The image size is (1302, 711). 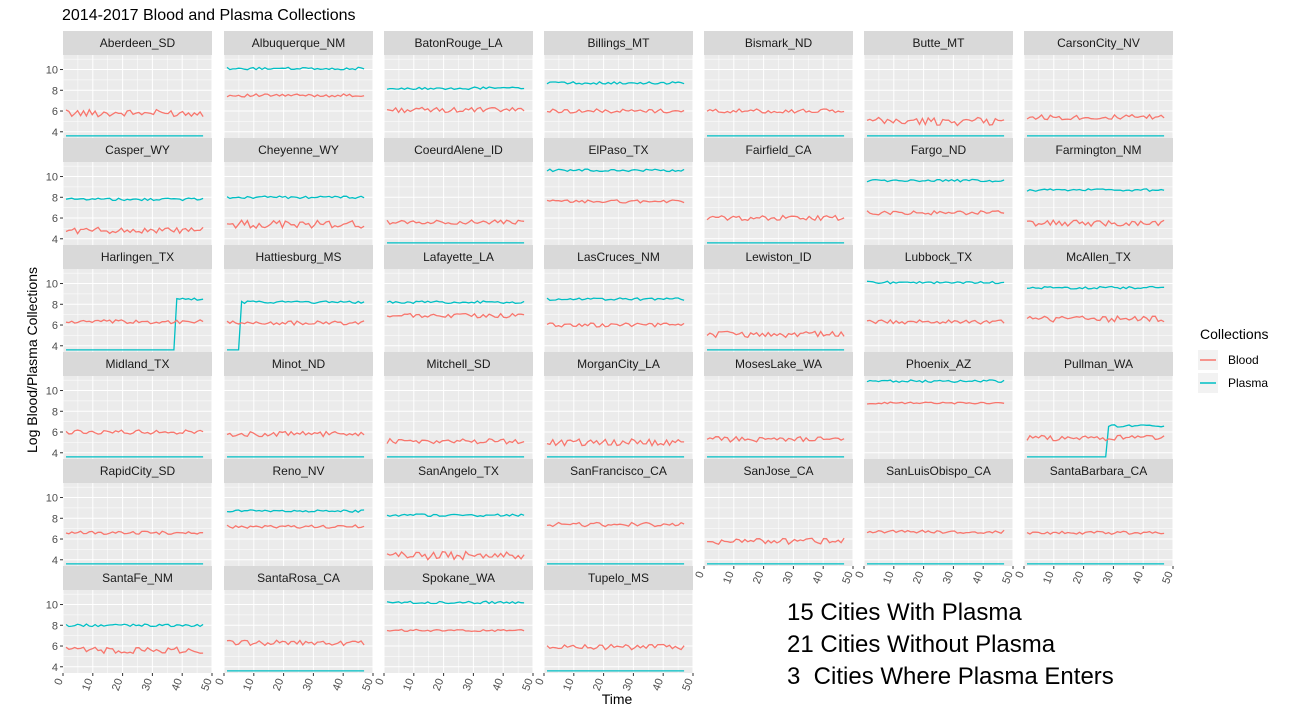 I want to click on strip-label: ElPaso_TX, so click(x=618, y=150).